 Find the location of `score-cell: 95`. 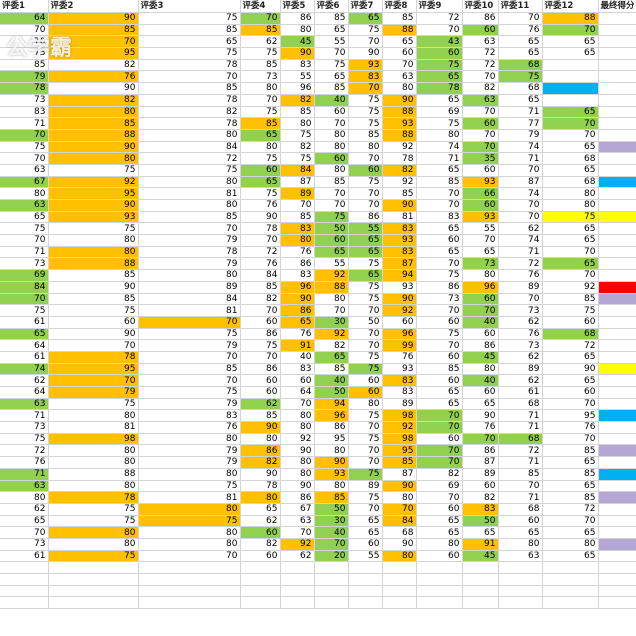

score-cell: 95 is located at coordinates (399, 451).